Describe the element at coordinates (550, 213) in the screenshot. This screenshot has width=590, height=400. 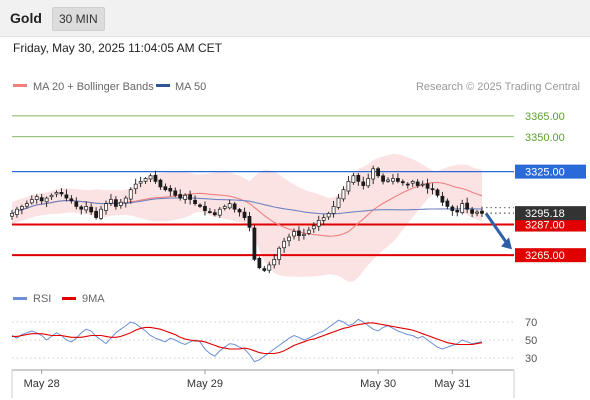
I see `last-price-box` at that location.